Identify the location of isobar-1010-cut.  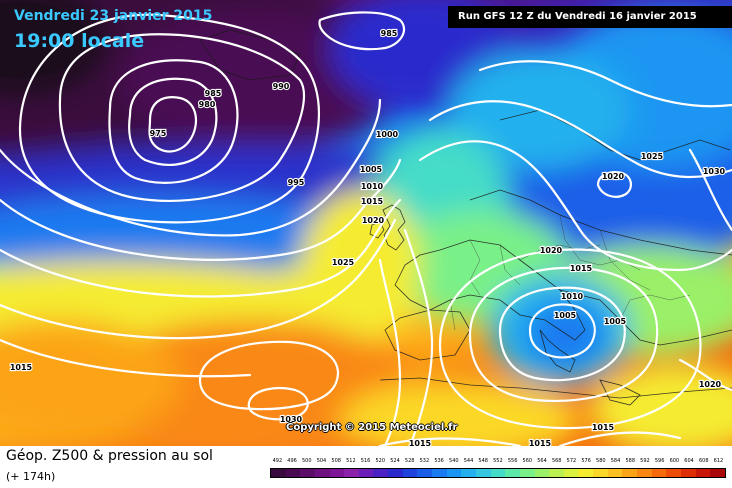
(562, 334).